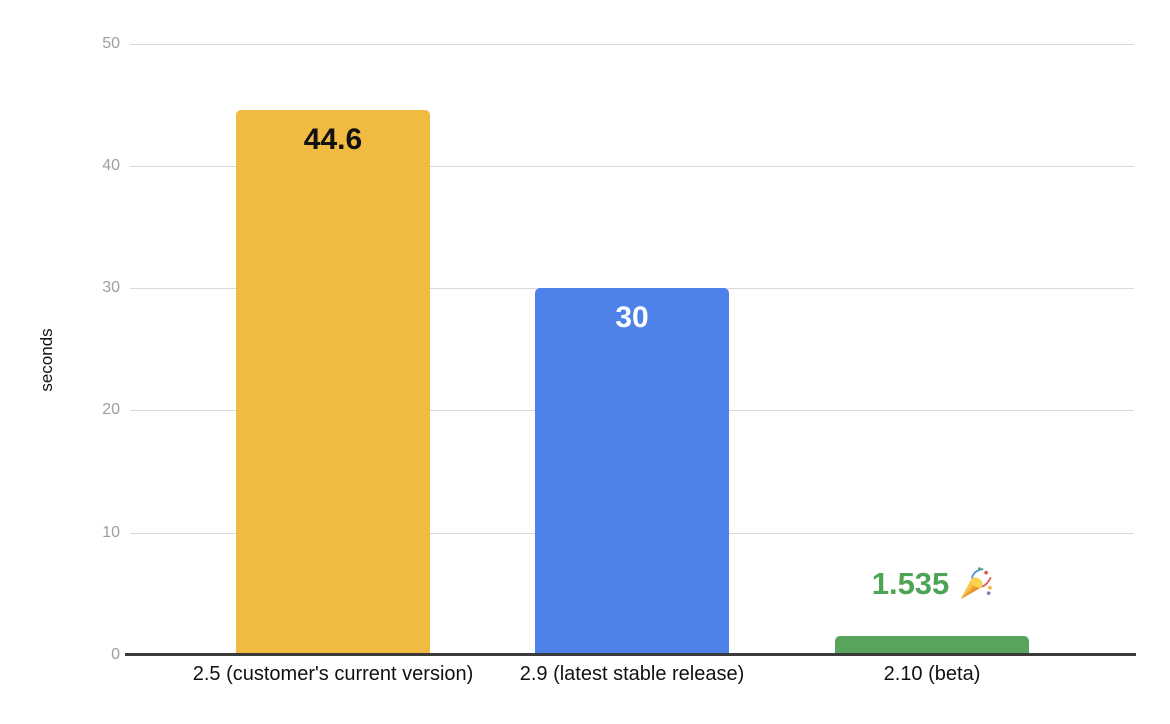  Describe the element at coordinates (111, 409) in the screenshot. I see `y-tick-label: 20` at that location.